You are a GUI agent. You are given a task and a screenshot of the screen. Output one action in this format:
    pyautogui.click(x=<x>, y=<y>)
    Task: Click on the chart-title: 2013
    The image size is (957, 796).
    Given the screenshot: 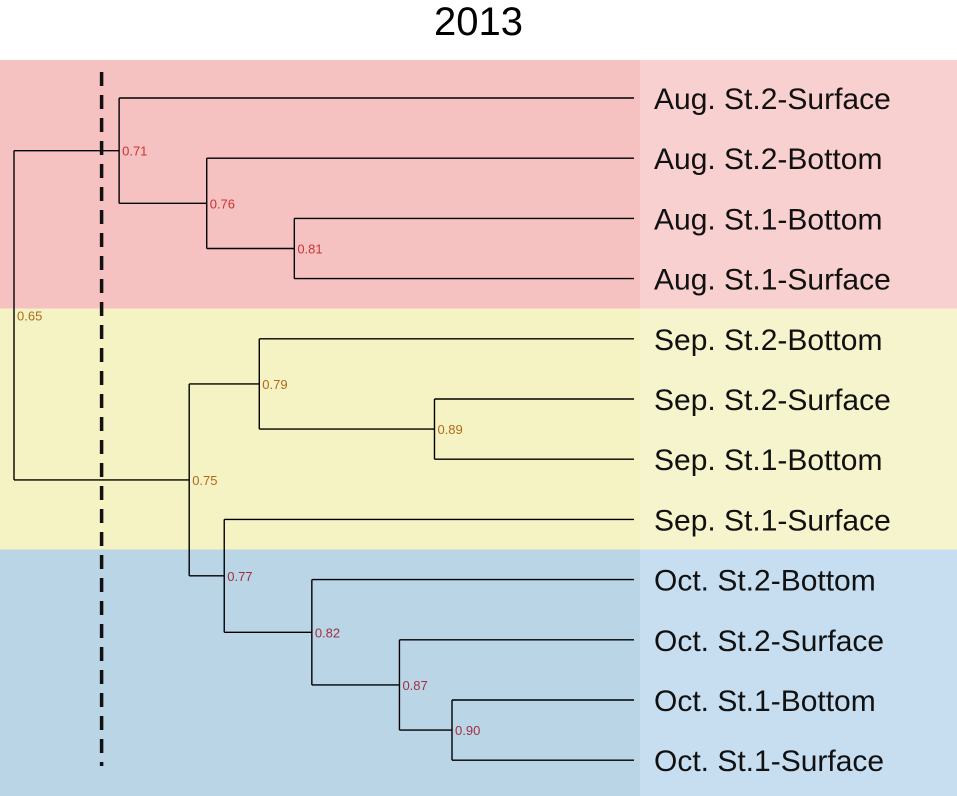 What is the action you would take?
    pyautogui.click(x=478, y=22)
    